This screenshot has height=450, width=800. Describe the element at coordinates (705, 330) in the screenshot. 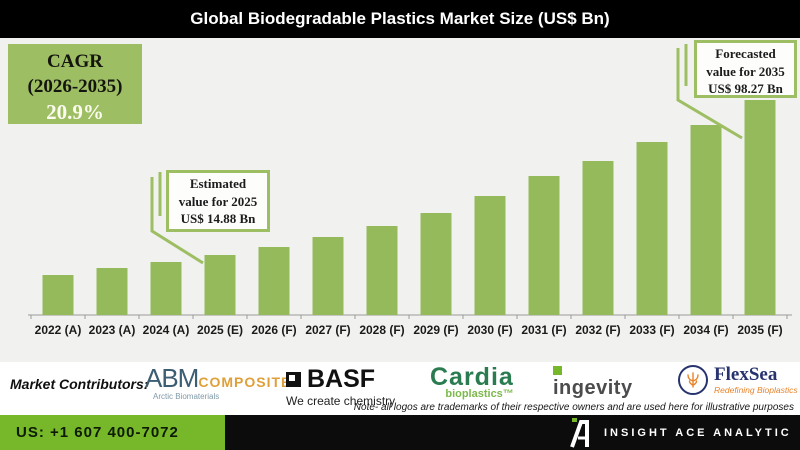

I see `x-axis-label: 2034 (F)` at that location.